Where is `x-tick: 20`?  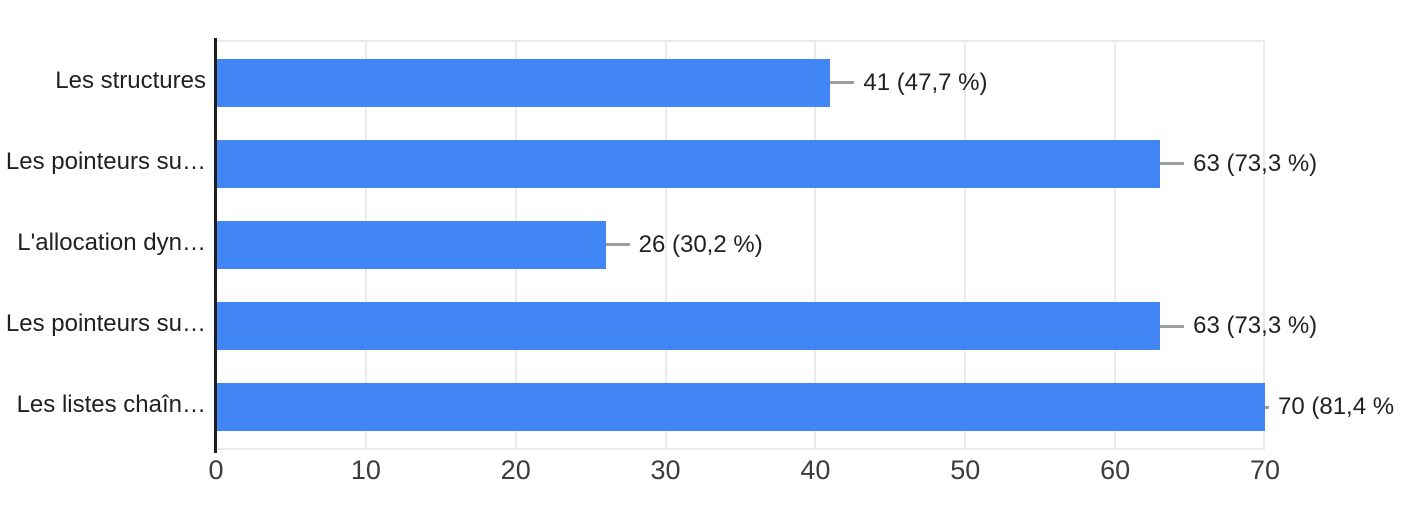 x-tick: 20 is located at coordinates (515, 470).